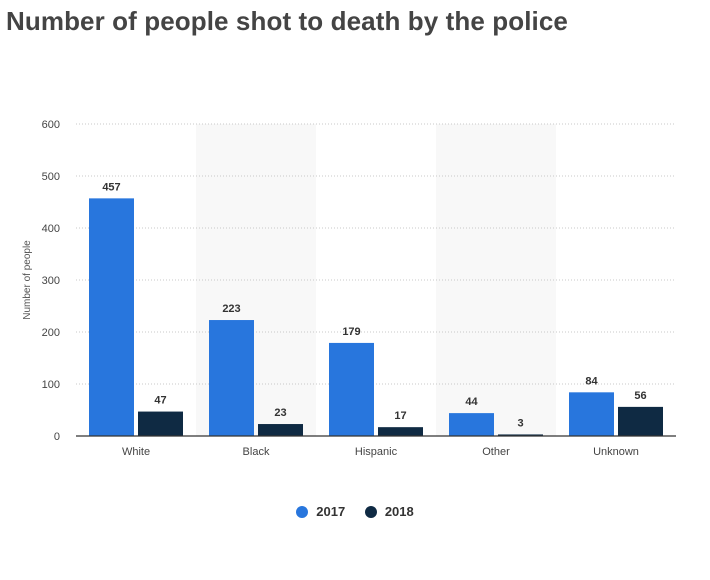  Describe the element at coordinates (471, 402) in the screenshot. I see `data-label: 44` at that location.